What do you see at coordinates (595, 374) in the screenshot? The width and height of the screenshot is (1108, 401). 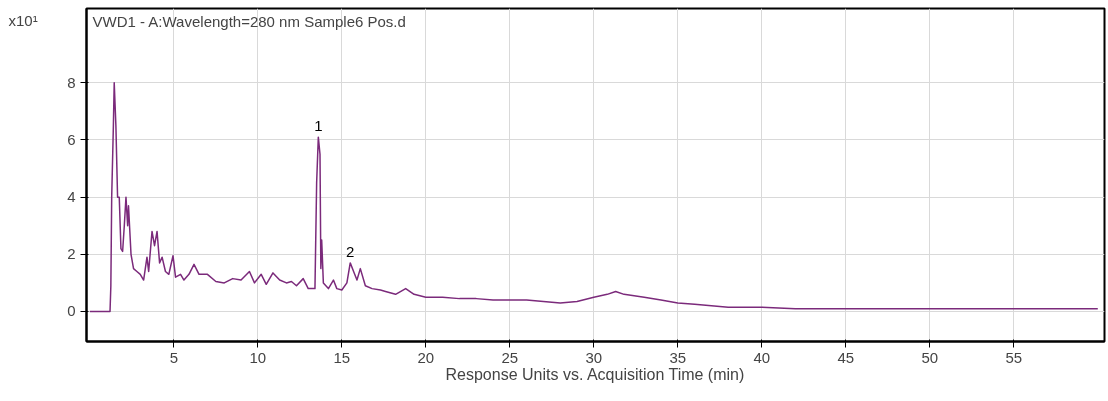 I see `x-axis-title: Response Units vs. Acquisition Time (min)` at bounding box center [595, 374].